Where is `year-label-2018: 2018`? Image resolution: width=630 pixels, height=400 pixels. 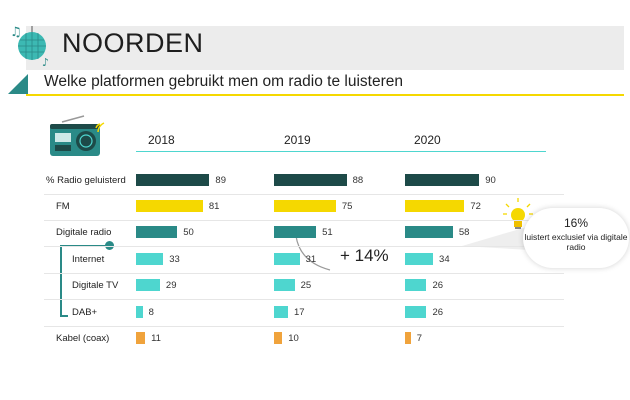 year-label-2018: 2018 is located at coordinates (161, 140).